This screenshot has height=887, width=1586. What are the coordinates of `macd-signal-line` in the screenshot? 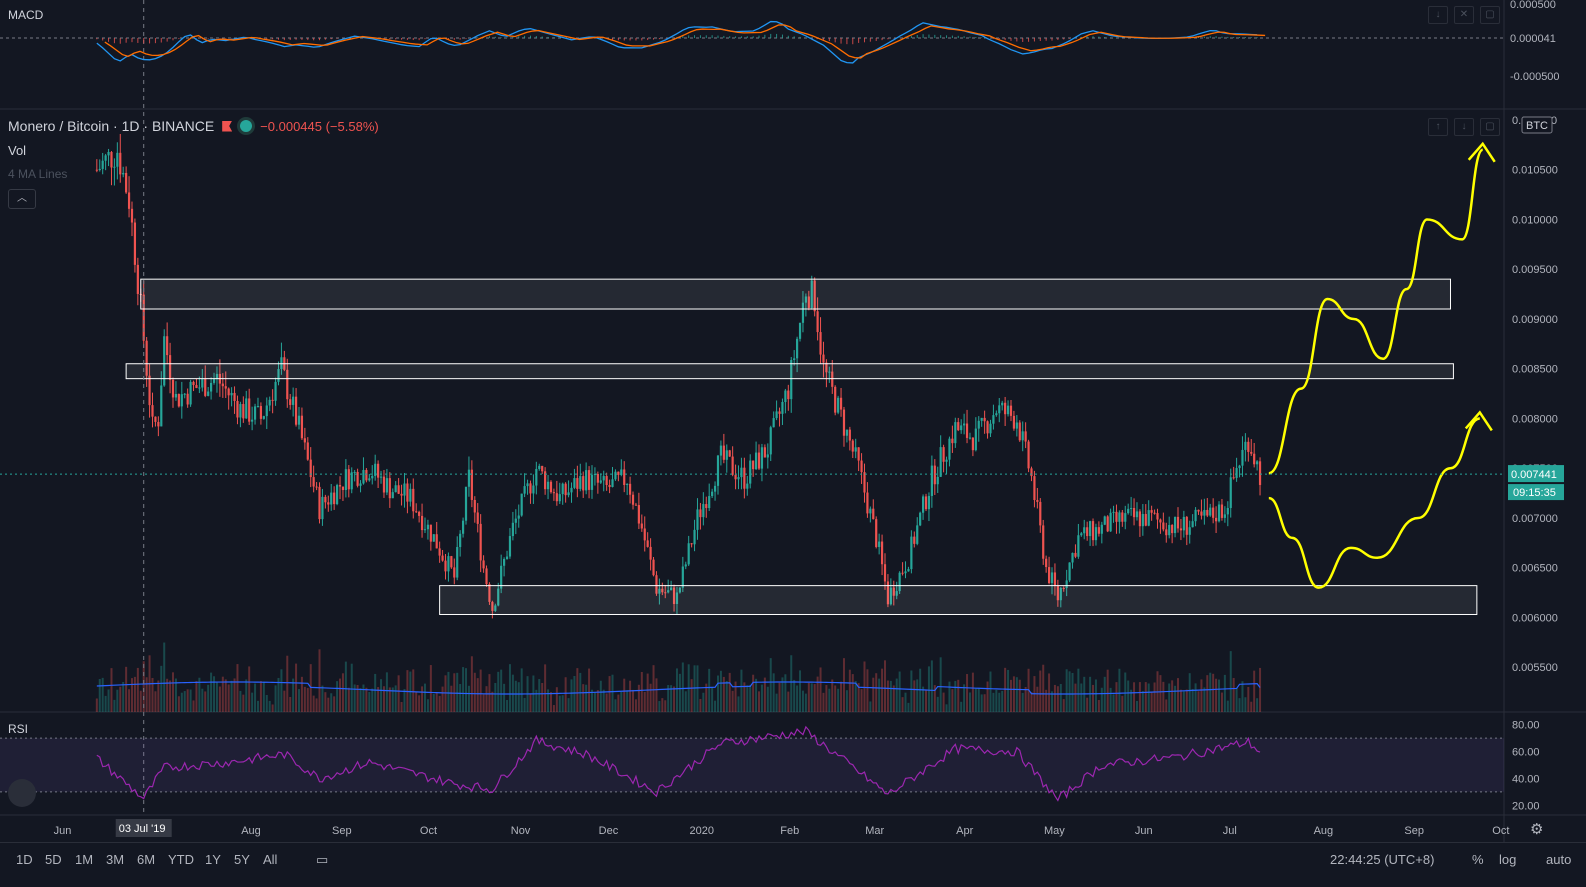 It's located at (685, 41).